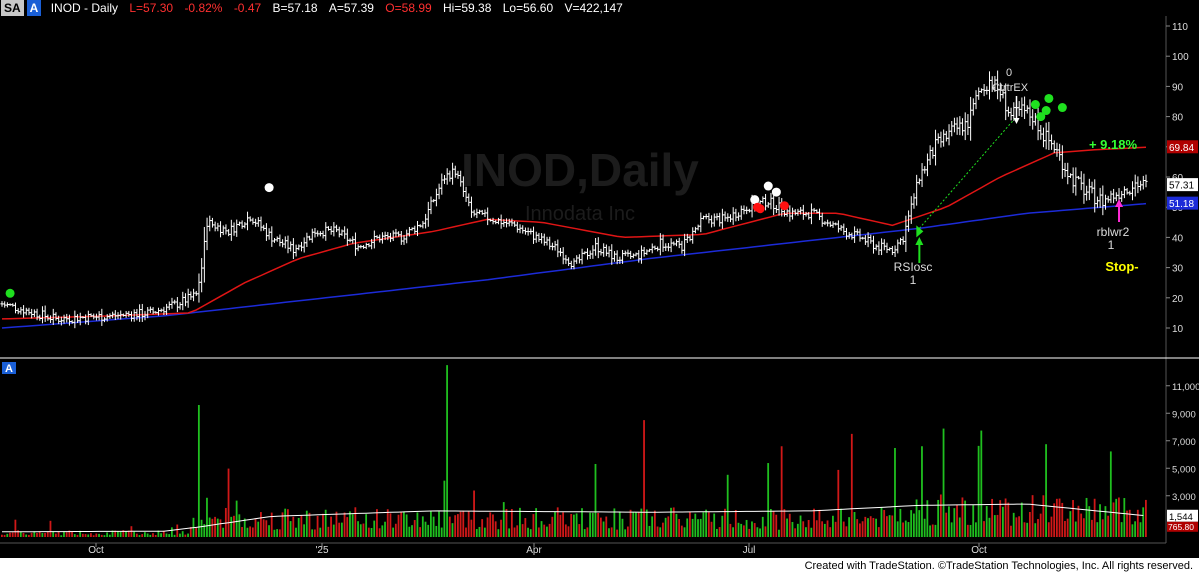 The width and height of the screenshot is (1199, 574). What do you see at coordinates (528, 8) in the screenshot?
I see `low-price: Lo=56.60` at bounding box center [528, 8].